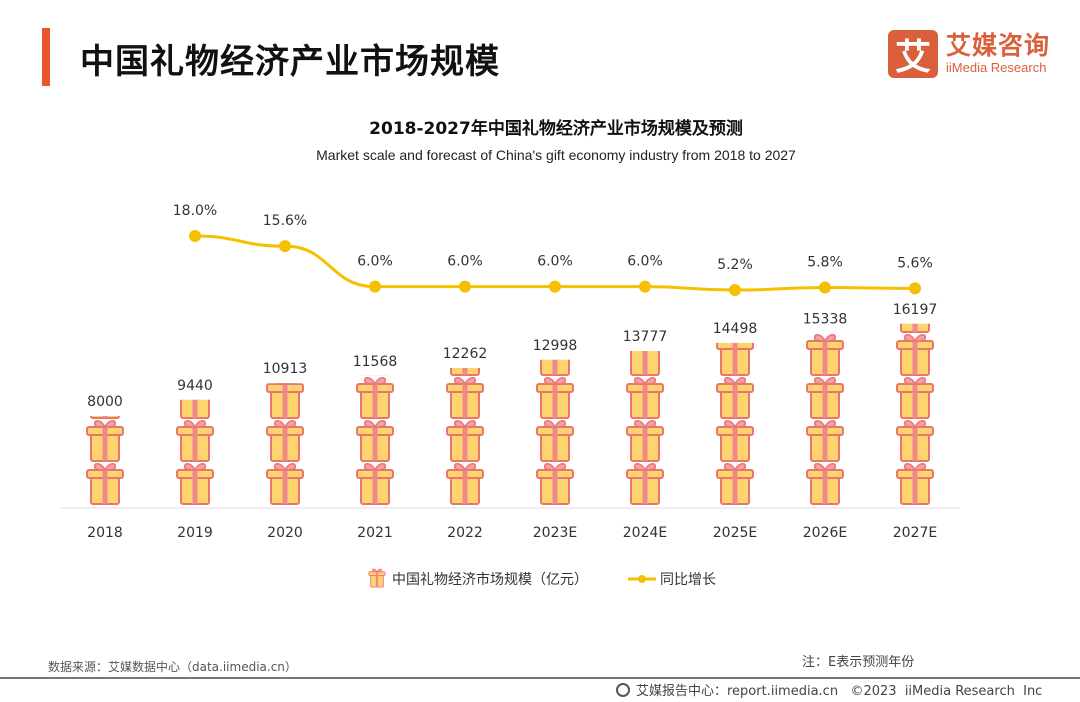 The image size is (1080, 702). I want to click on logo: 艾 艾媒咨询 iiMedia Research, so click(969, 54).